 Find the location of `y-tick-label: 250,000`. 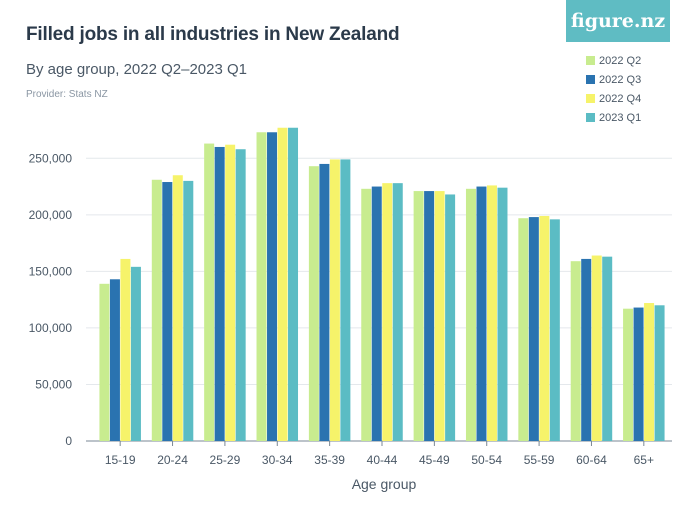

y-tick-label: 250,000 is located at coordinates (51, 158).